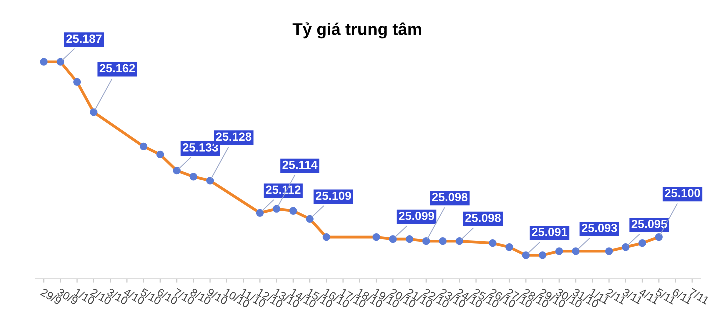  Describe the element at coordinates (84, 39) in the screenshot. I see `data-label: 25.187` at that location.